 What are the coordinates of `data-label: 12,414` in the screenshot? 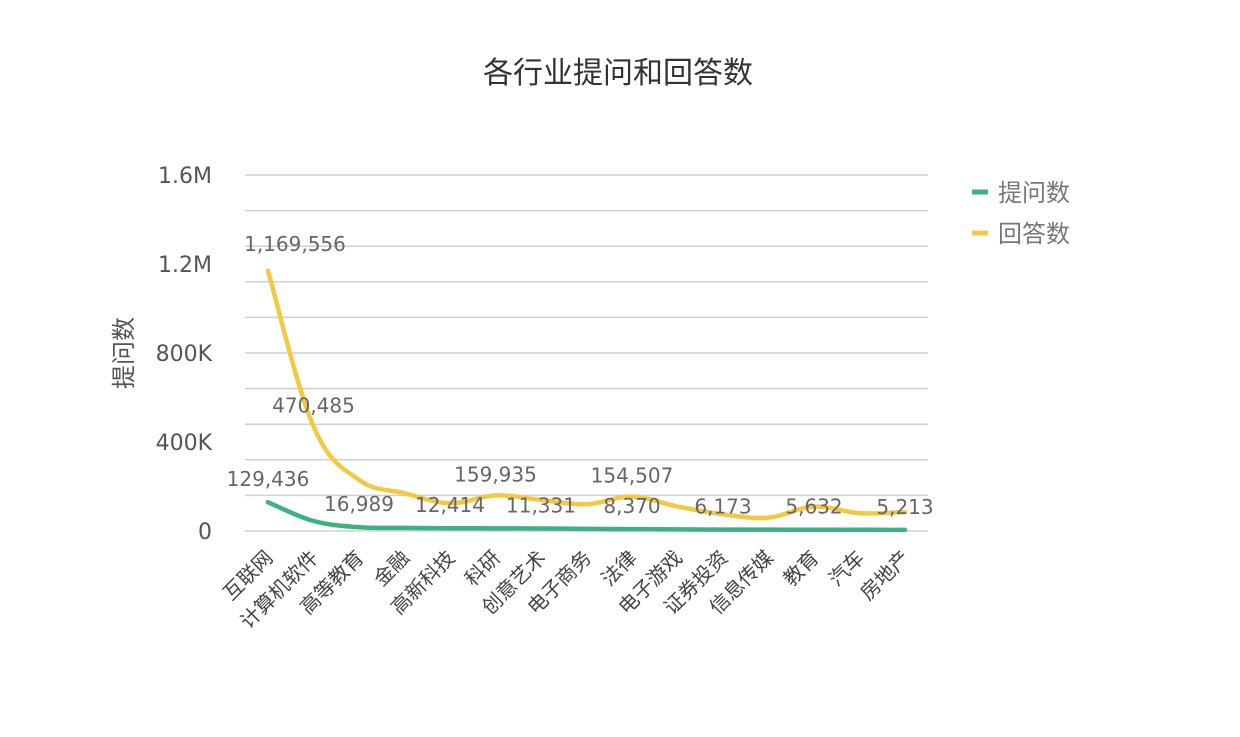 It's located at (450, 505).